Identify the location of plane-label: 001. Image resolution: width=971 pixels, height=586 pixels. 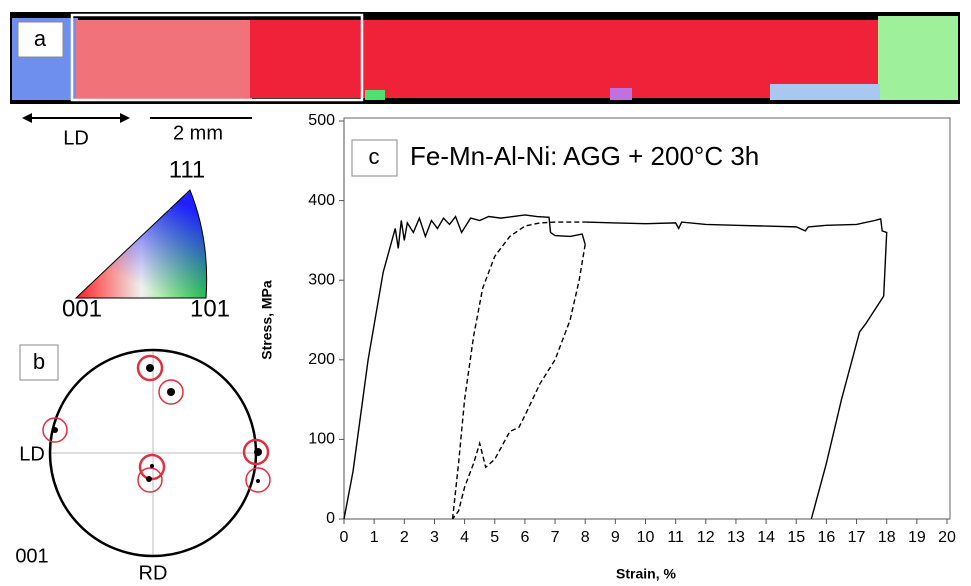
(31, 556).